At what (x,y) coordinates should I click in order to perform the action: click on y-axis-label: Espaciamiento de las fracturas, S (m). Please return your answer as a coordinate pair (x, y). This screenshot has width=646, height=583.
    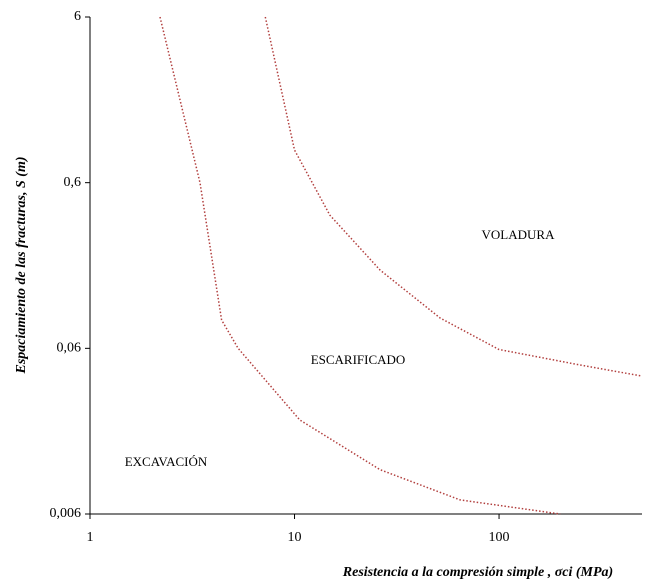
    Looking at the image, I should click on (21, 265).